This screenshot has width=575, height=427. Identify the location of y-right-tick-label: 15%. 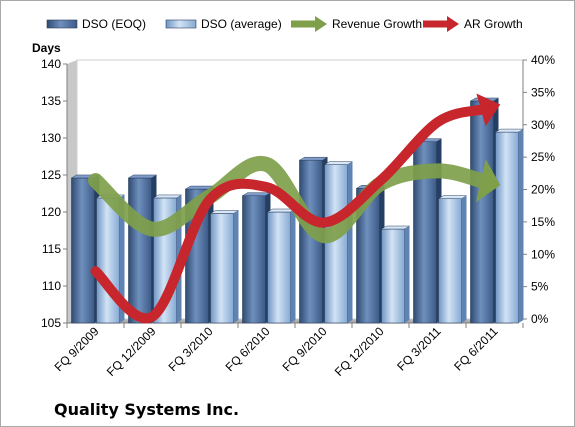
(543, 222).